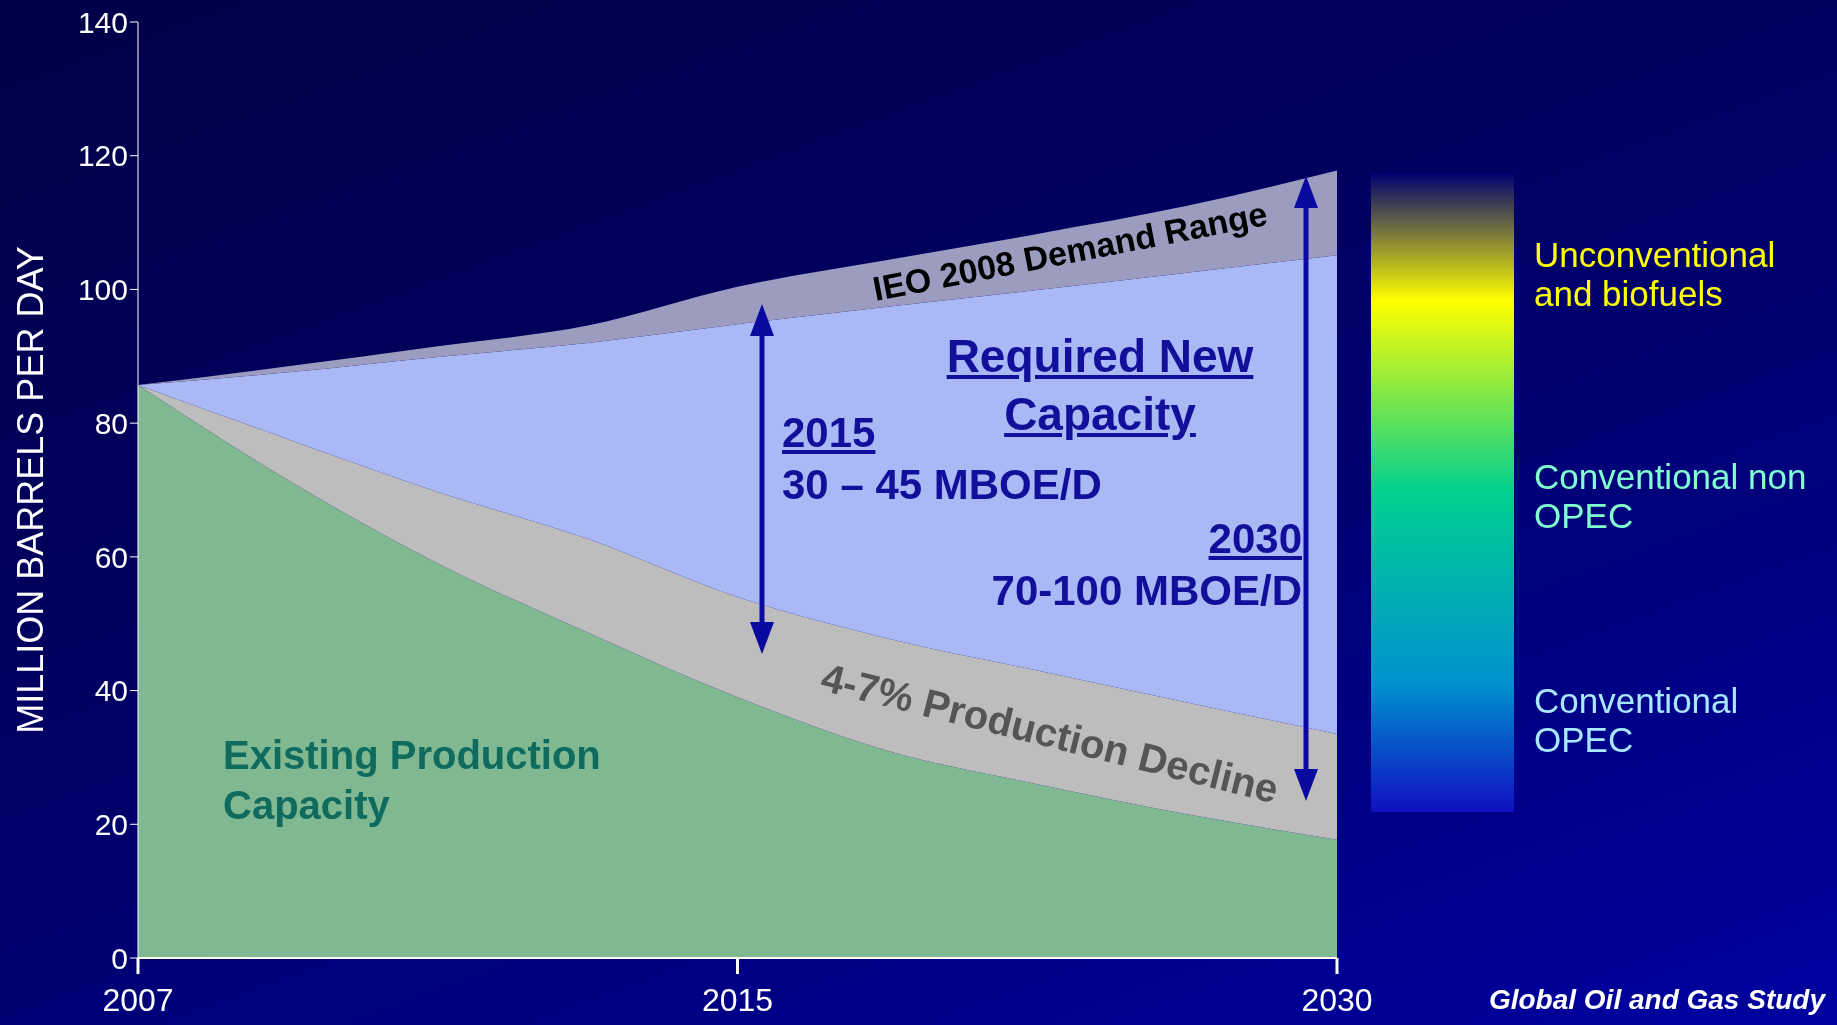 This screenshot has width=1837, height=1025. I want to click on y-axis-title: MILLION BARRELS PER DAY, so click(30, 490).